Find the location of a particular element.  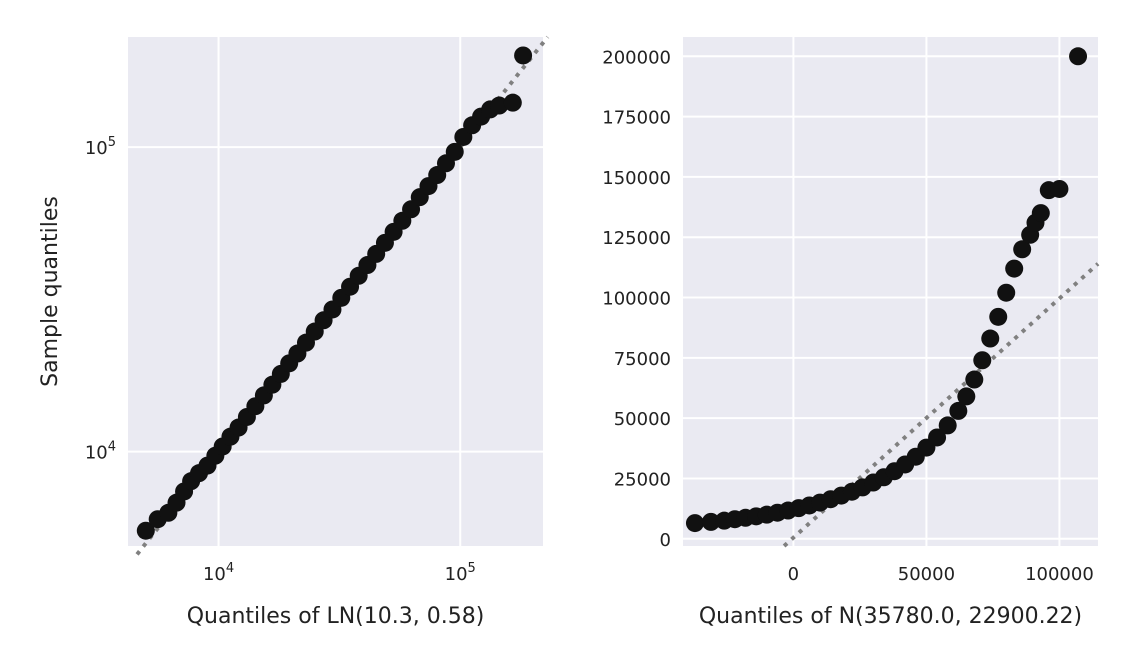

x-tick-label: 50000 is located at coordinates (926, 574).